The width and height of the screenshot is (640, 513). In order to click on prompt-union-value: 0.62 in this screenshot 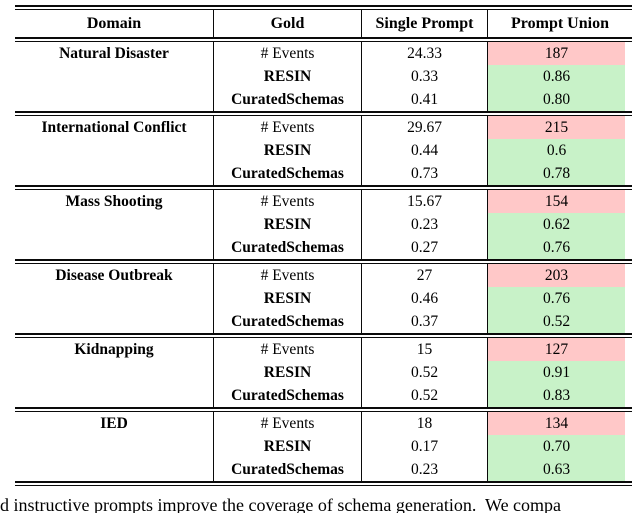, I will do `click(559, 224)`.